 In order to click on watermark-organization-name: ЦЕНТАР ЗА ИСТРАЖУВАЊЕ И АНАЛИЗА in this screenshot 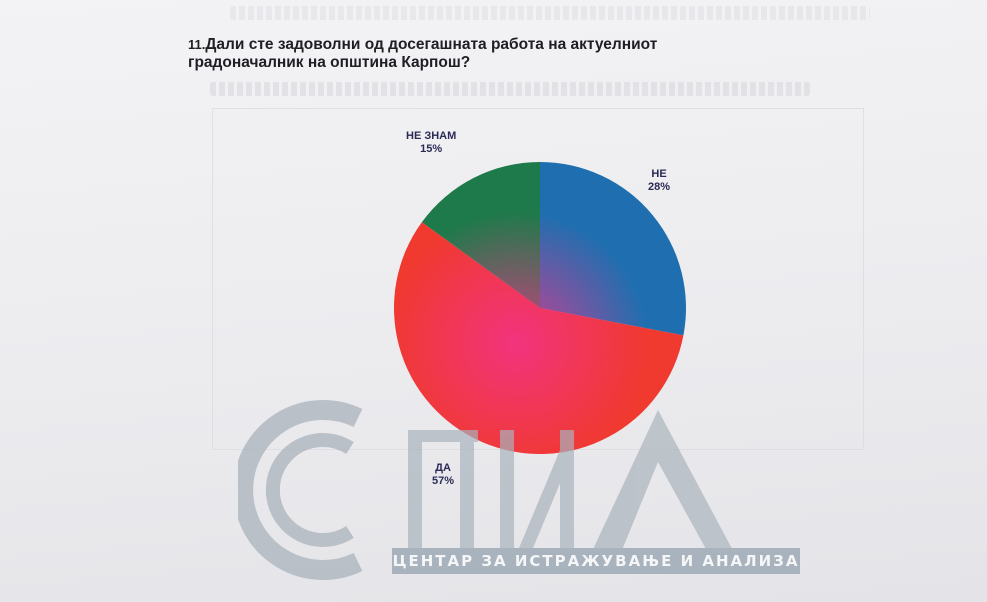, I will do `click(596, 561)`.